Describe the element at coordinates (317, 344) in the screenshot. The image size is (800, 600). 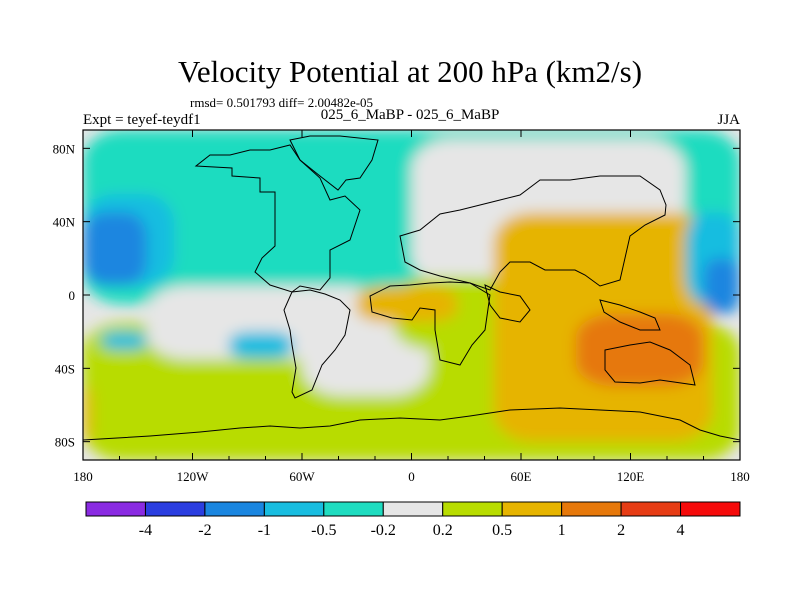
I see `south-america-outline` at that location.